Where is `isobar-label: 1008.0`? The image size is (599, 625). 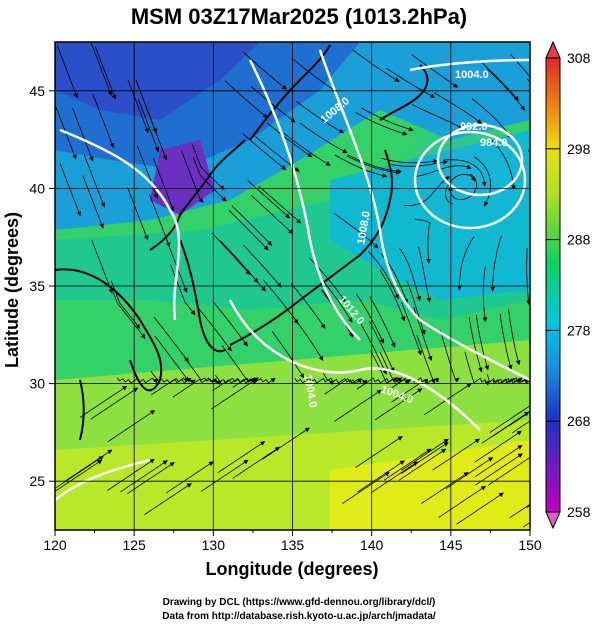 isobar-label: 1008.0 is located at coordinates (364, 227).